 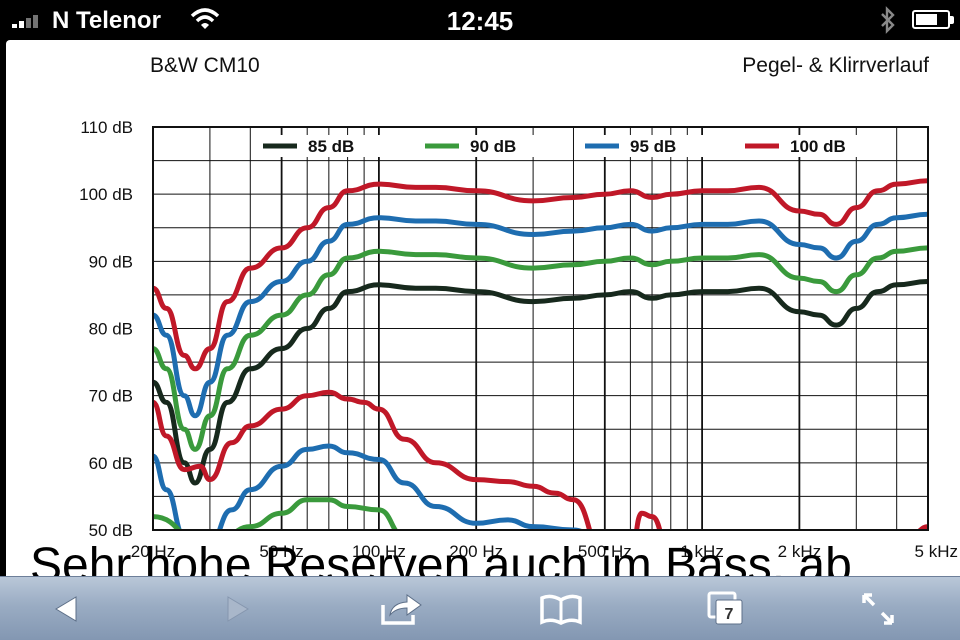 What do you see at coordinates (562, 146) in the screenshot?
I see `chart-legend: 85 dB 90 dB 95 dB 100 dB` at bounding box center [562, 146].